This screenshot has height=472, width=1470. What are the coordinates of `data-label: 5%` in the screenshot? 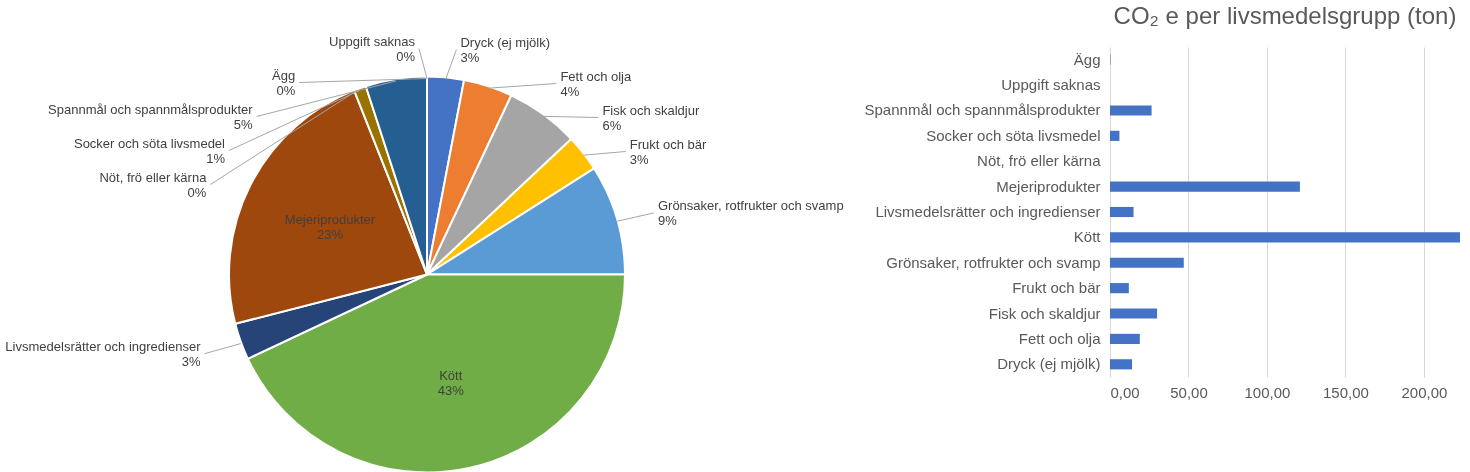 It's located at (243, 124).